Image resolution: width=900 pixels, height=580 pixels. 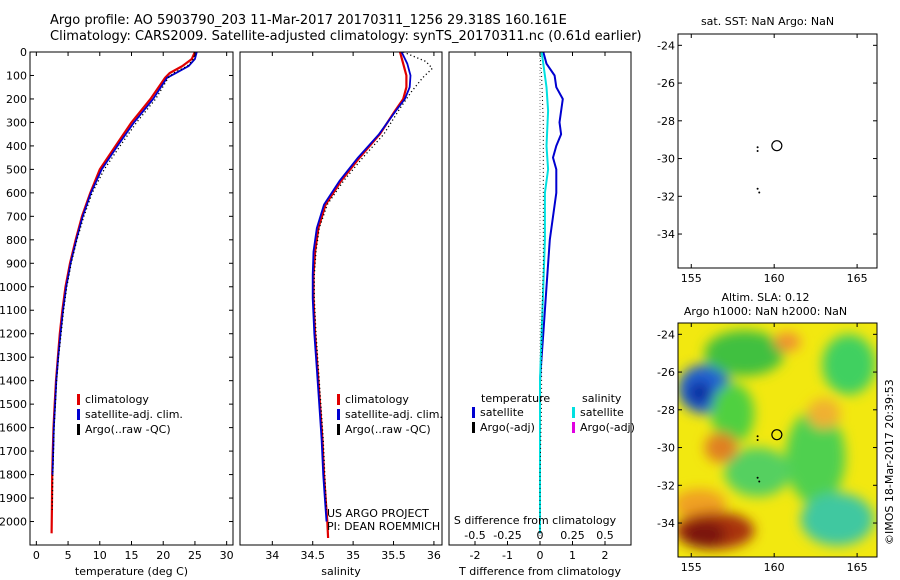 What do you see at coordinates (163, 555) in the screenshot?
I see `temp-xtick-label-4: 20` at bounding box center [163, 555].